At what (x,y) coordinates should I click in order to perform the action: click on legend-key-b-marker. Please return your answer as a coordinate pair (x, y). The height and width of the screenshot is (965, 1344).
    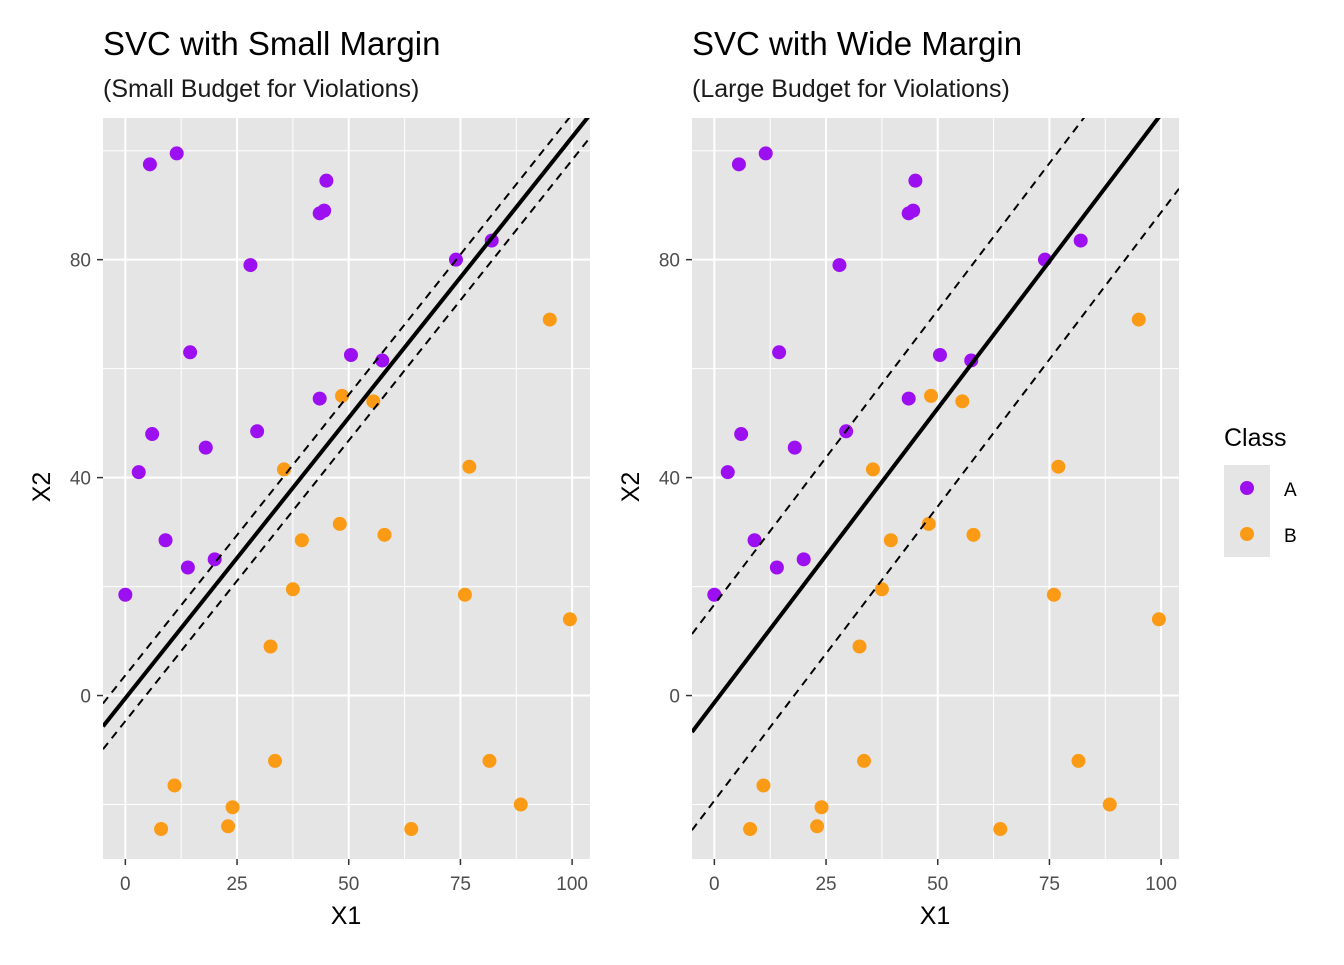
    Looking at the image, I should click on (1247, 534).